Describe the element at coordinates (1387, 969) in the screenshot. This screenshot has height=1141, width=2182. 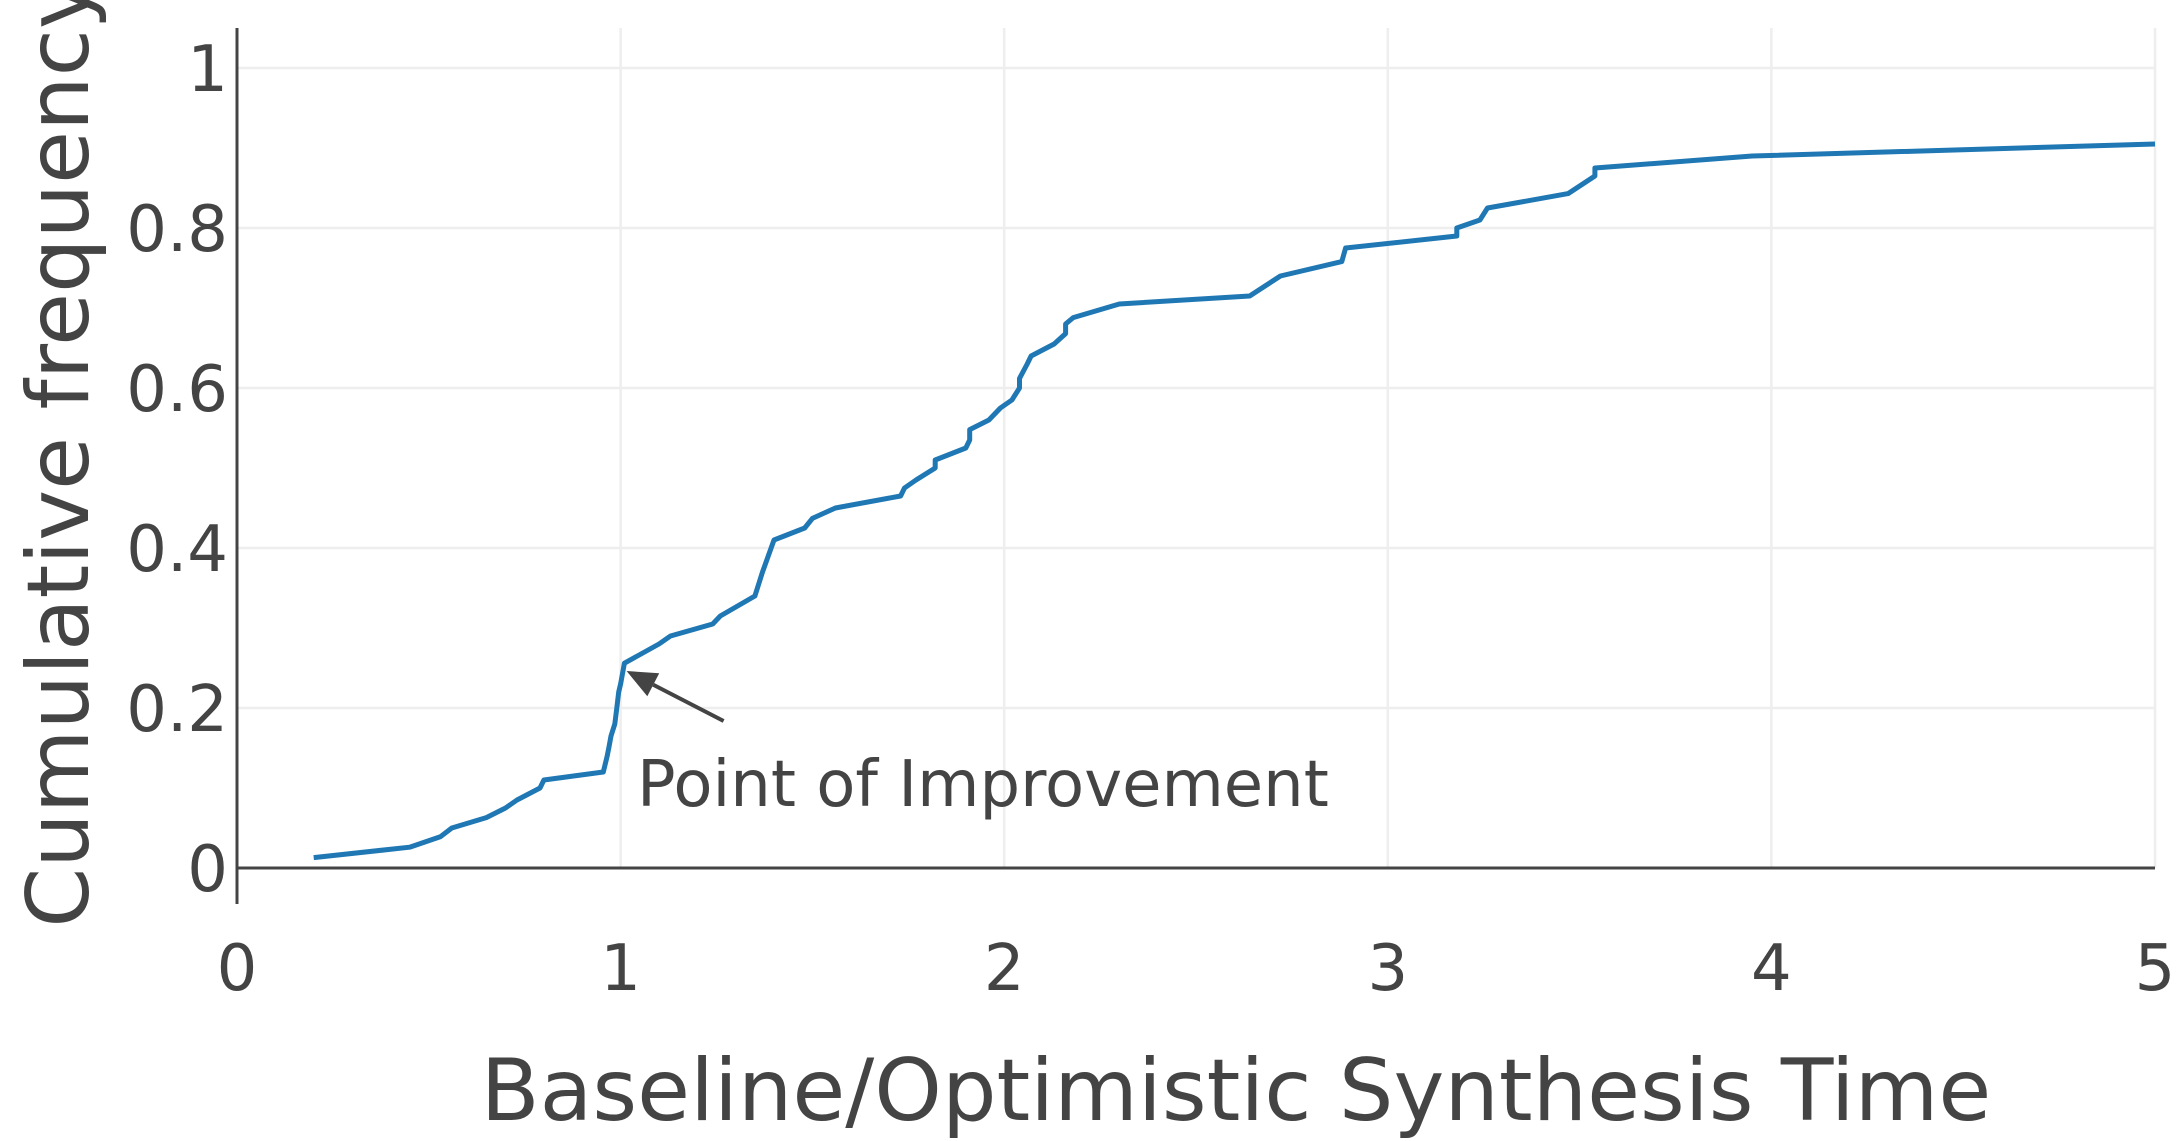
I see `x-tick-label: 3` at that location.